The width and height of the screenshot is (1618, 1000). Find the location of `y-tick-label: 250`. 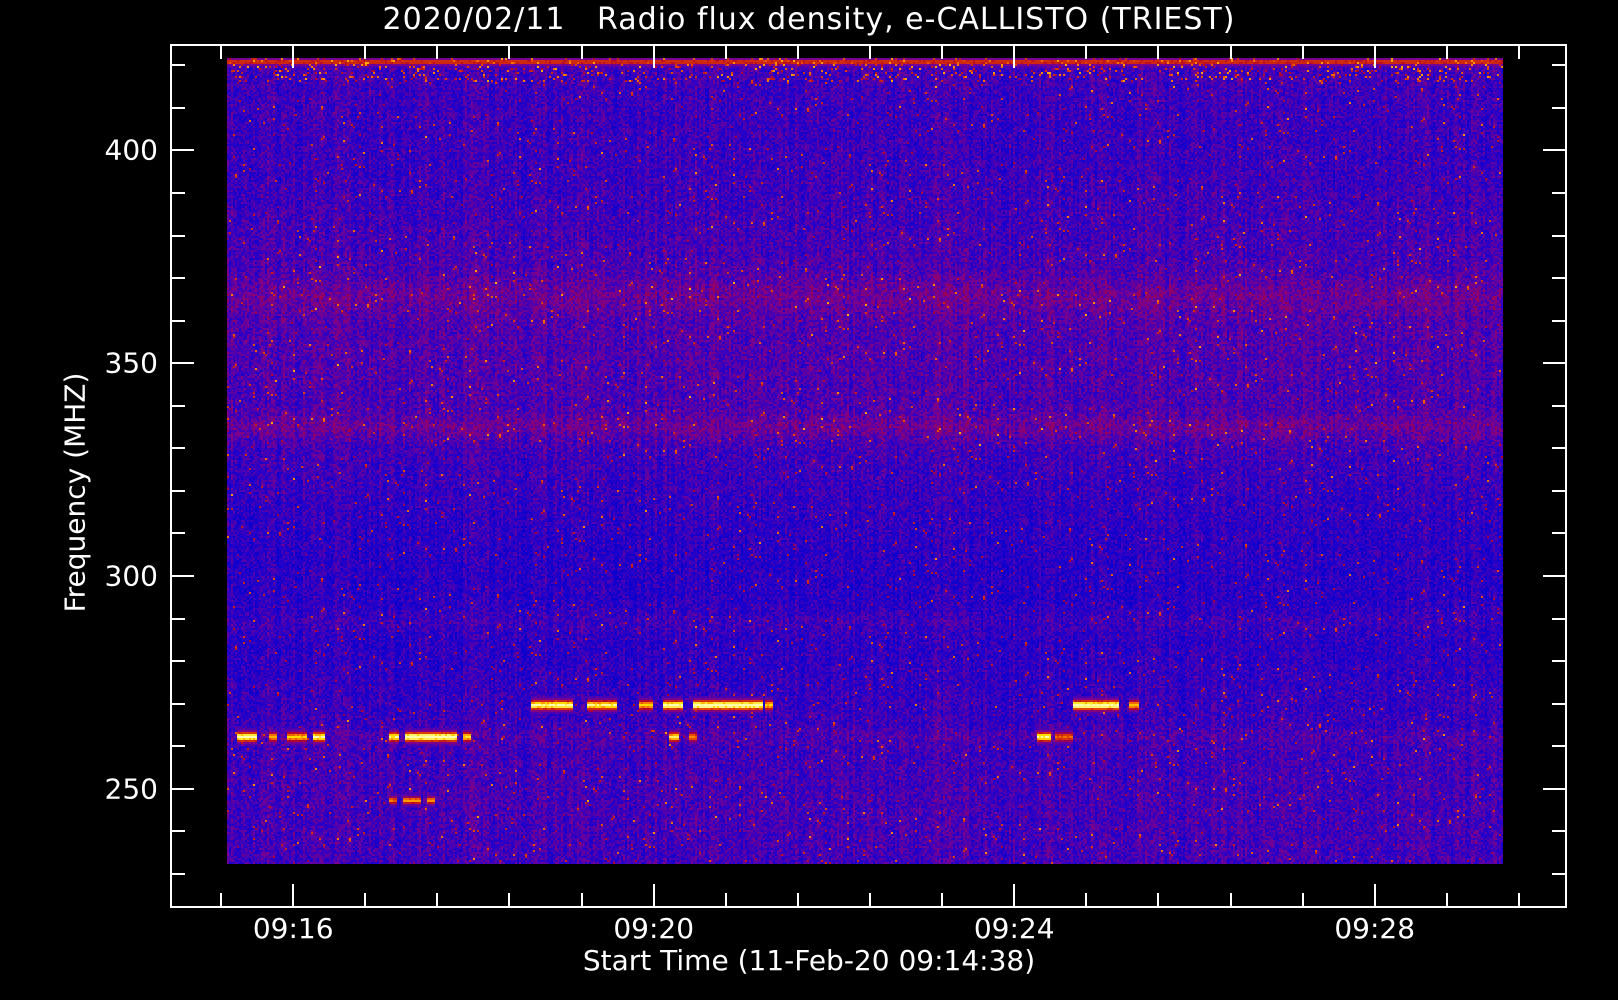

y-tick-label: 250 is located at coordinates (131, 789).